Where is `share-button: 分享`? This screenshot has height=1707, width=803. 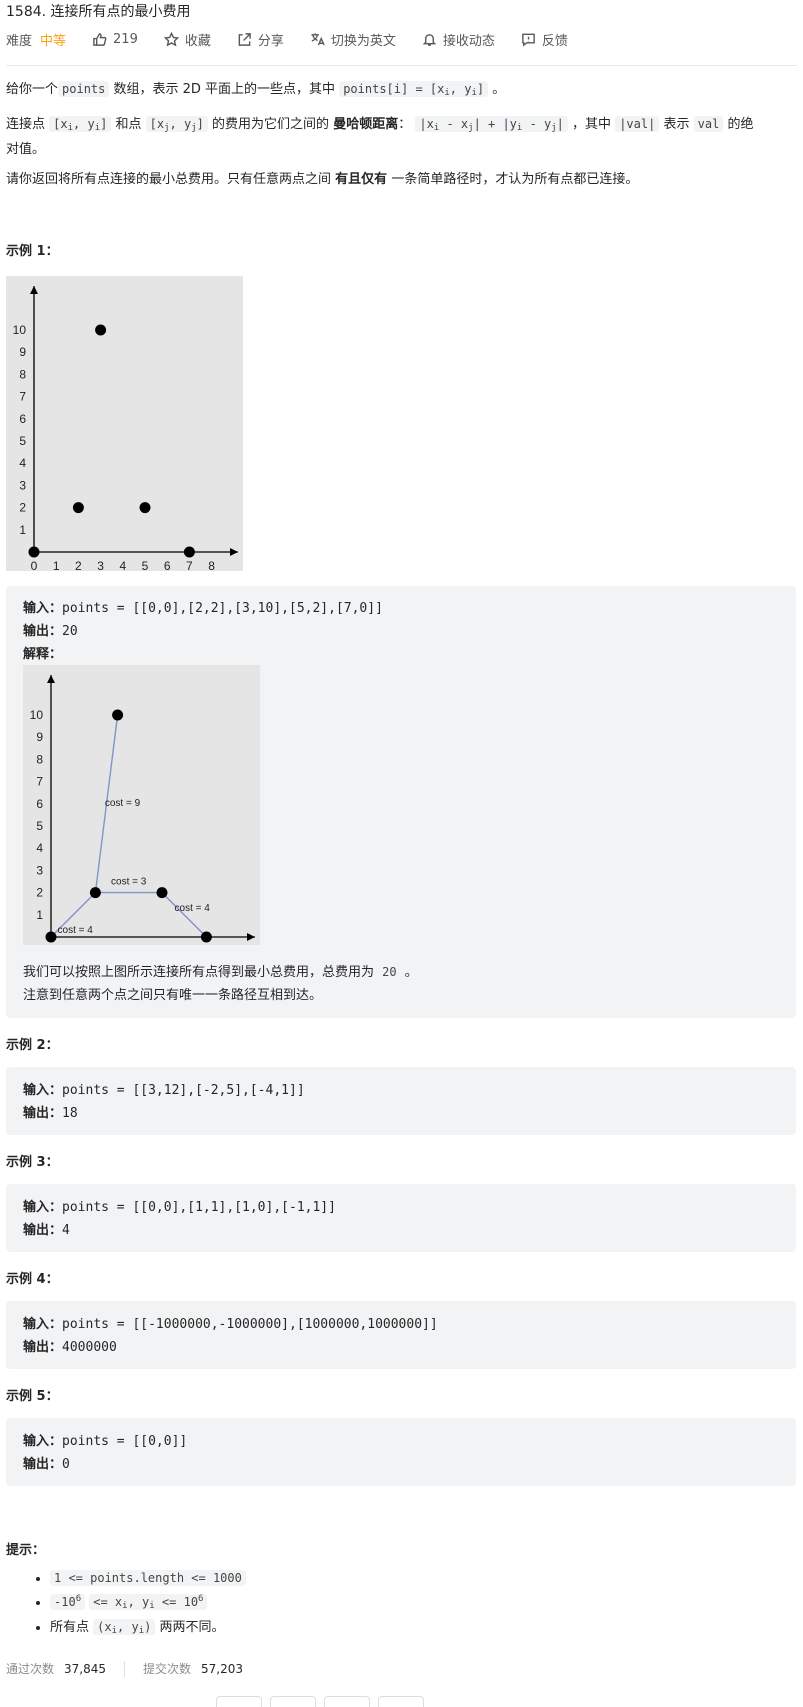 share-button: 分享 is located at coordinates (260, 39).